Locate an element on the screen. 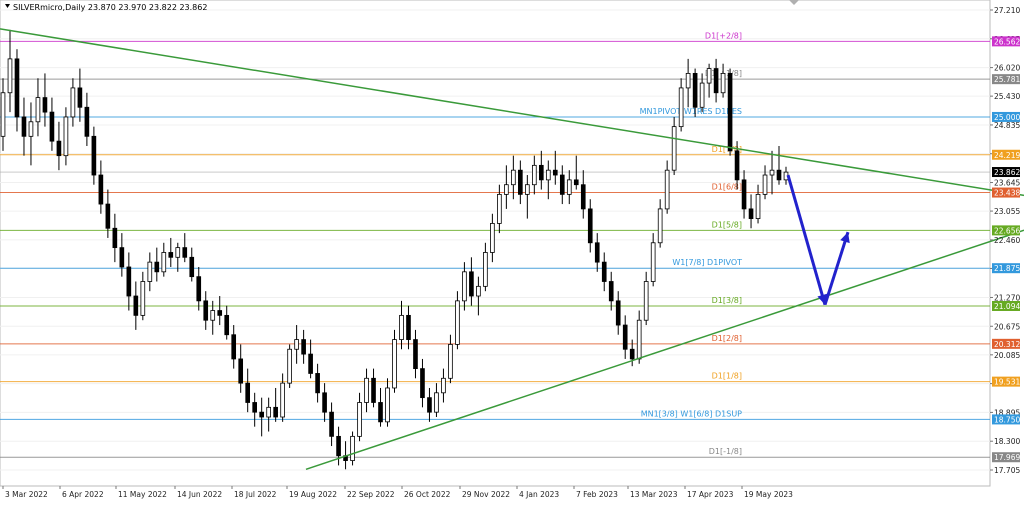 Image resolution: width=1024 pixels, height=506 pixels. price-tick-label: 23.055 is located at coordinates (1007, 211).